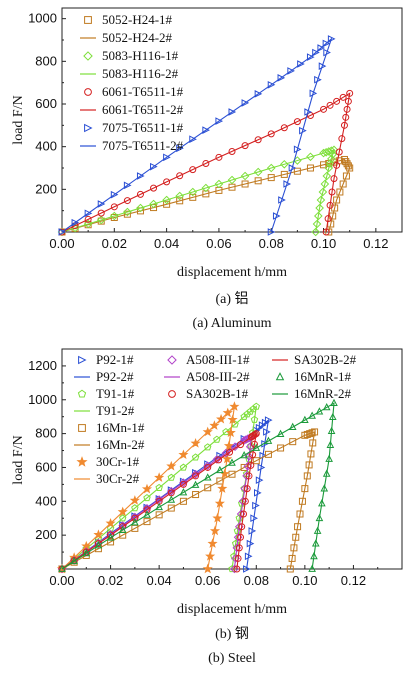 The image size is (416, 673). What do you see at coordinates (46, 146) in the screenshot?
I see `y-tick-label: 400` at bounding box center [46, 146].